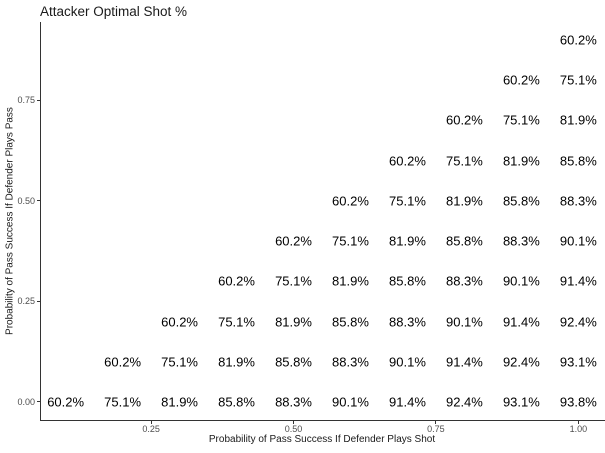 The image size is (605, 453). What do you see at coordinates (26, 301) in the screenshot?
I see `y-tick-label: 0.25` at bounding box center [26, 301].